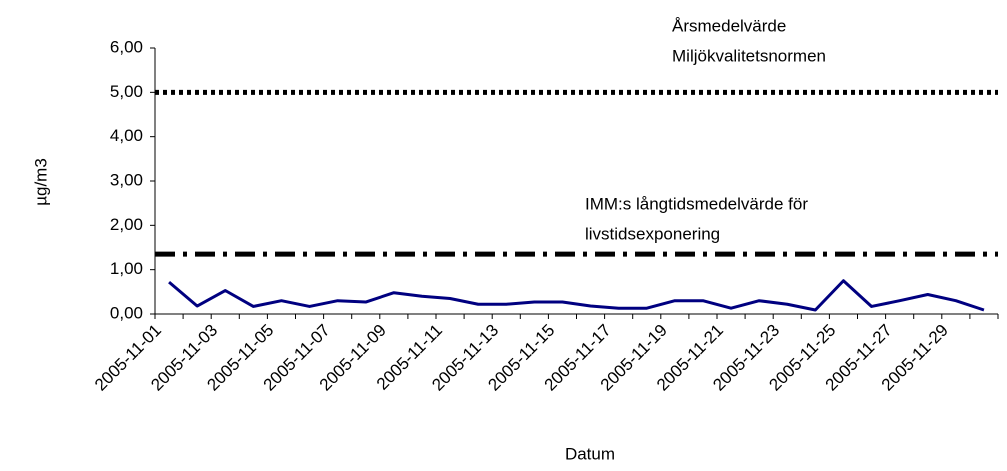 The image size is (1007, 471). What do you see at coordinates (126, 179) in the screenshot?
I see `y-tick-label: 3,00` at bounding box center [126, 179].